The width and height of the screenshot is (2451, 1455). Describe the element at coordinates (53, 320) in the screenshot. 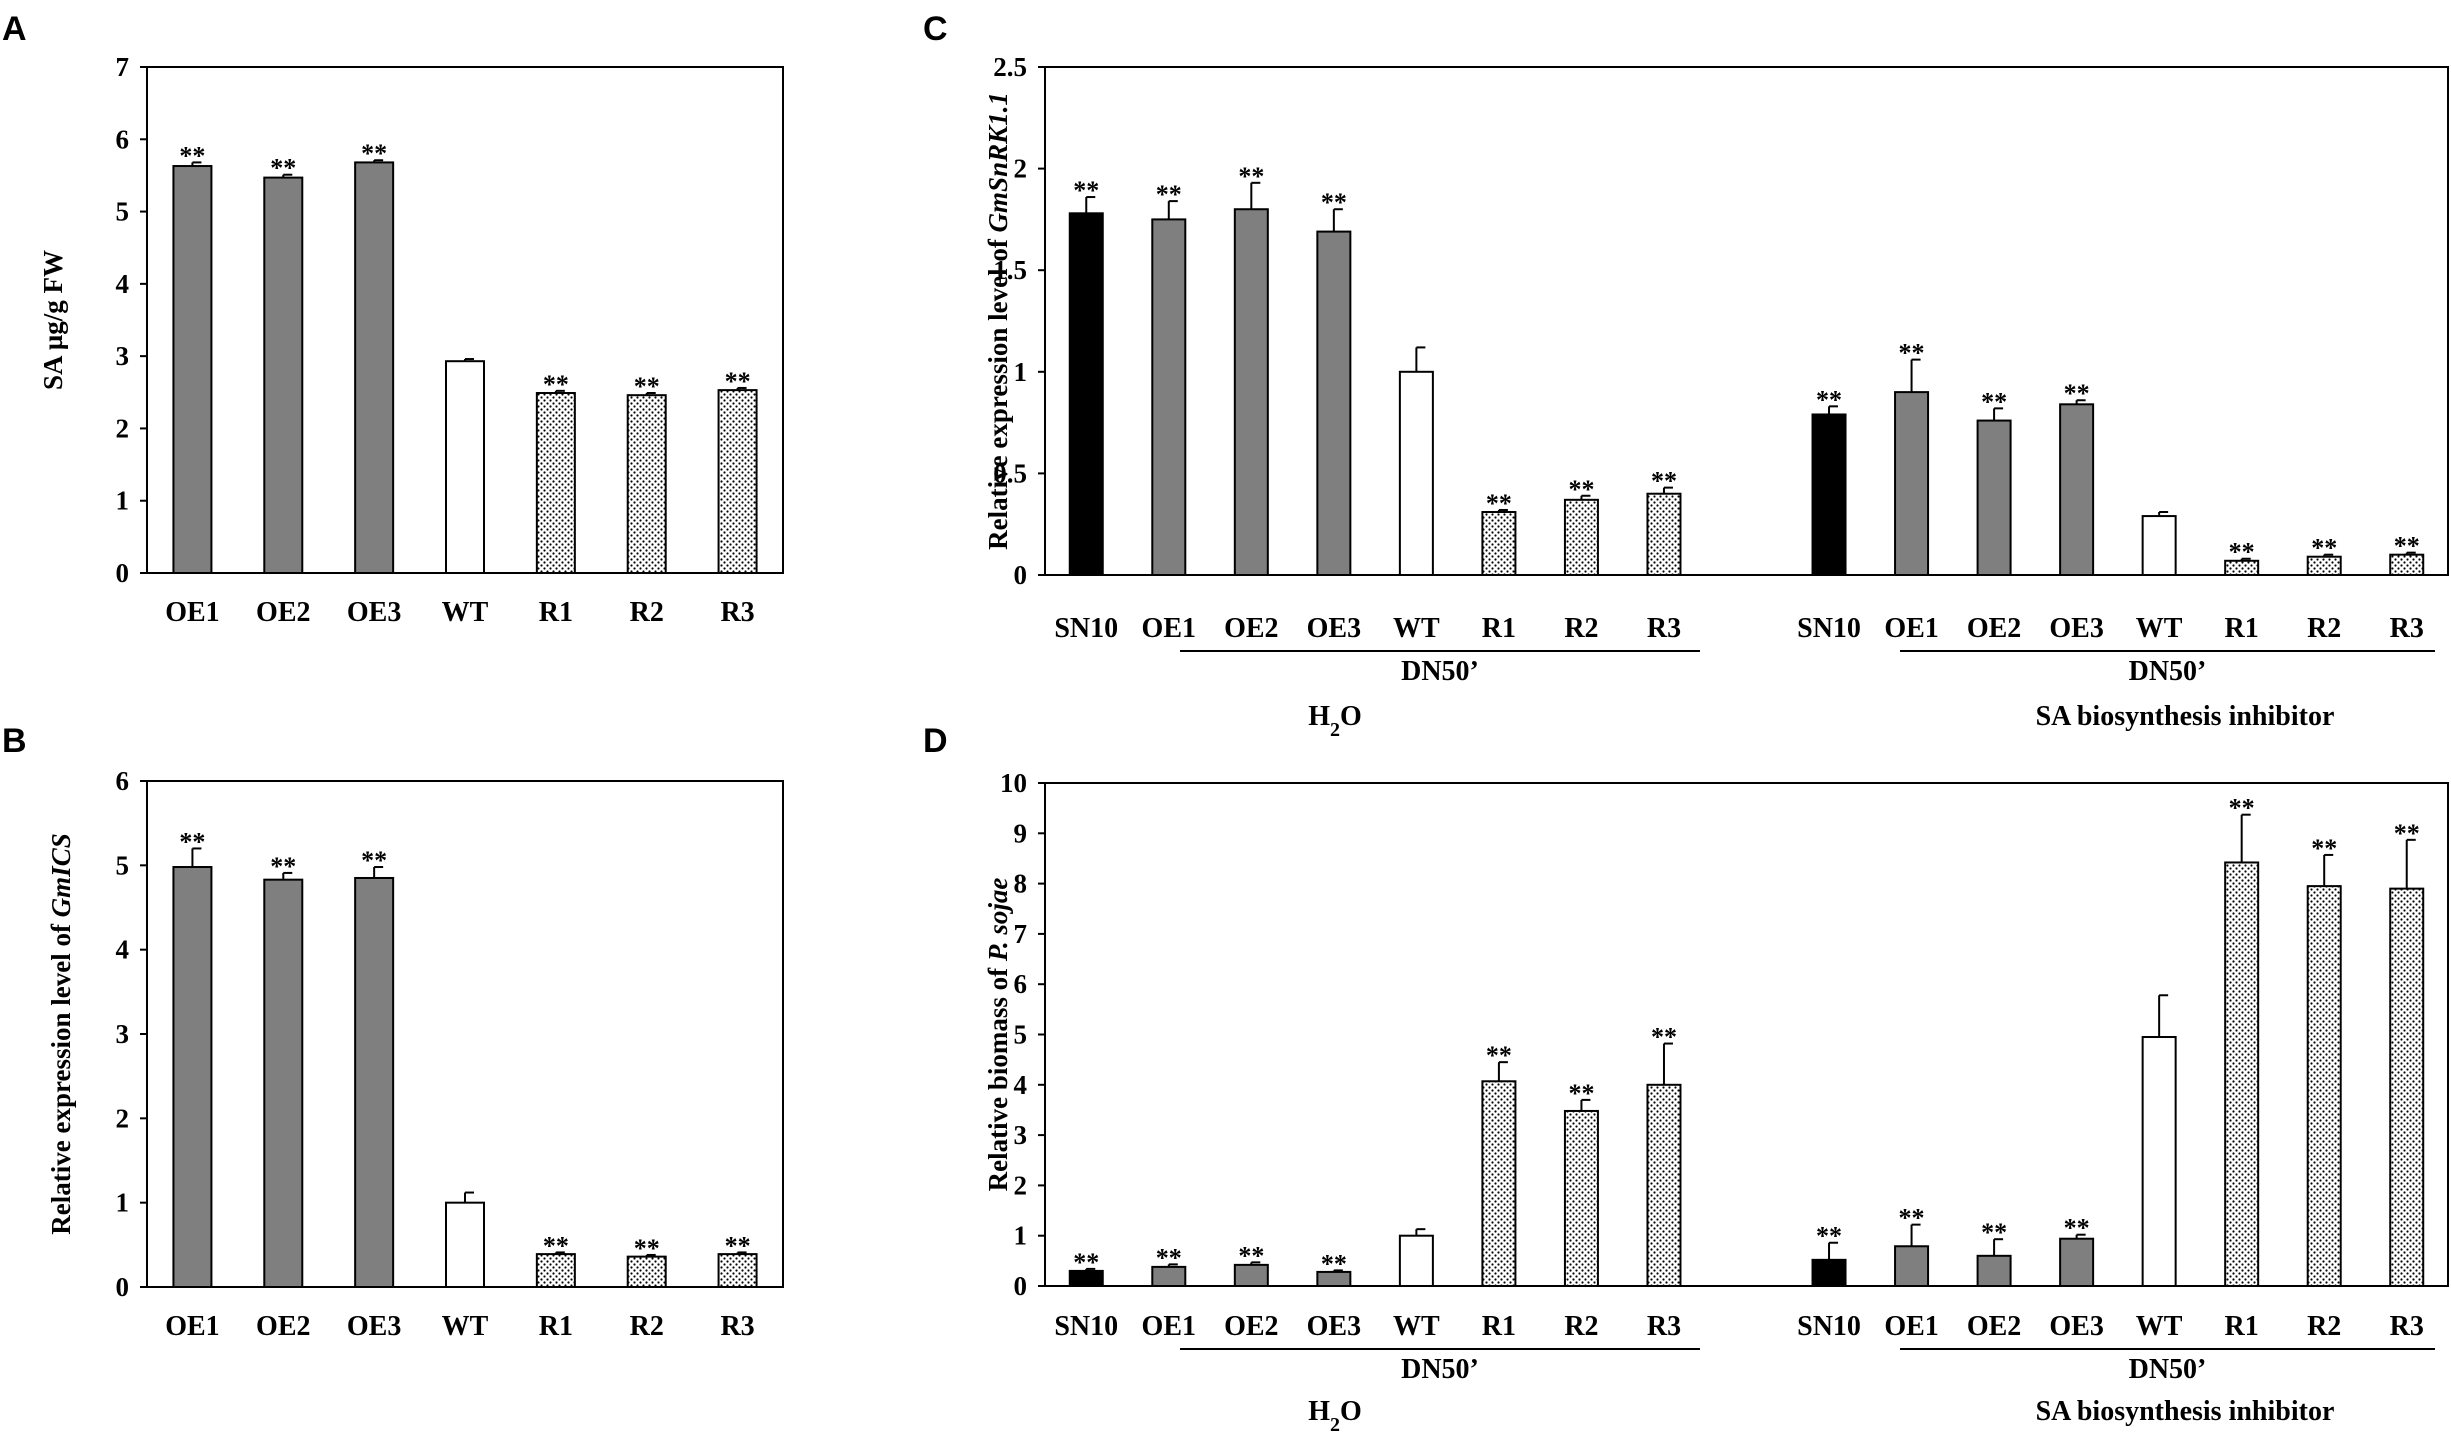

I see `y-axis-label-part: SA µg/g FW` at that location.